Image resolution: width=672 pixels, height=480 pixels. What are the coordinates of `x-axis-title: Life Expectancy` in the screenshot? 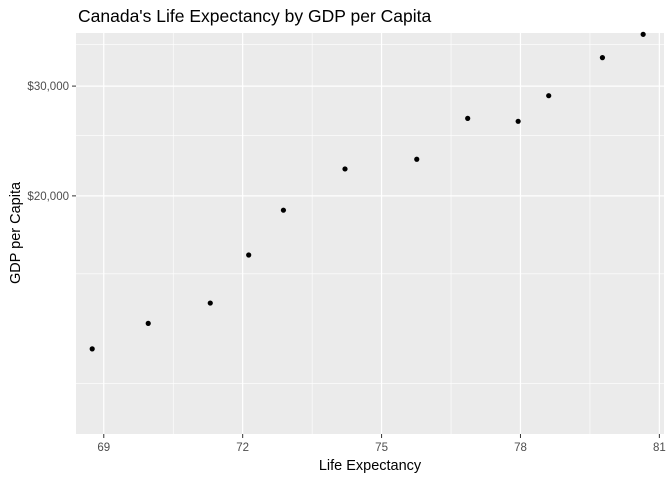 It's located at (370, 466).